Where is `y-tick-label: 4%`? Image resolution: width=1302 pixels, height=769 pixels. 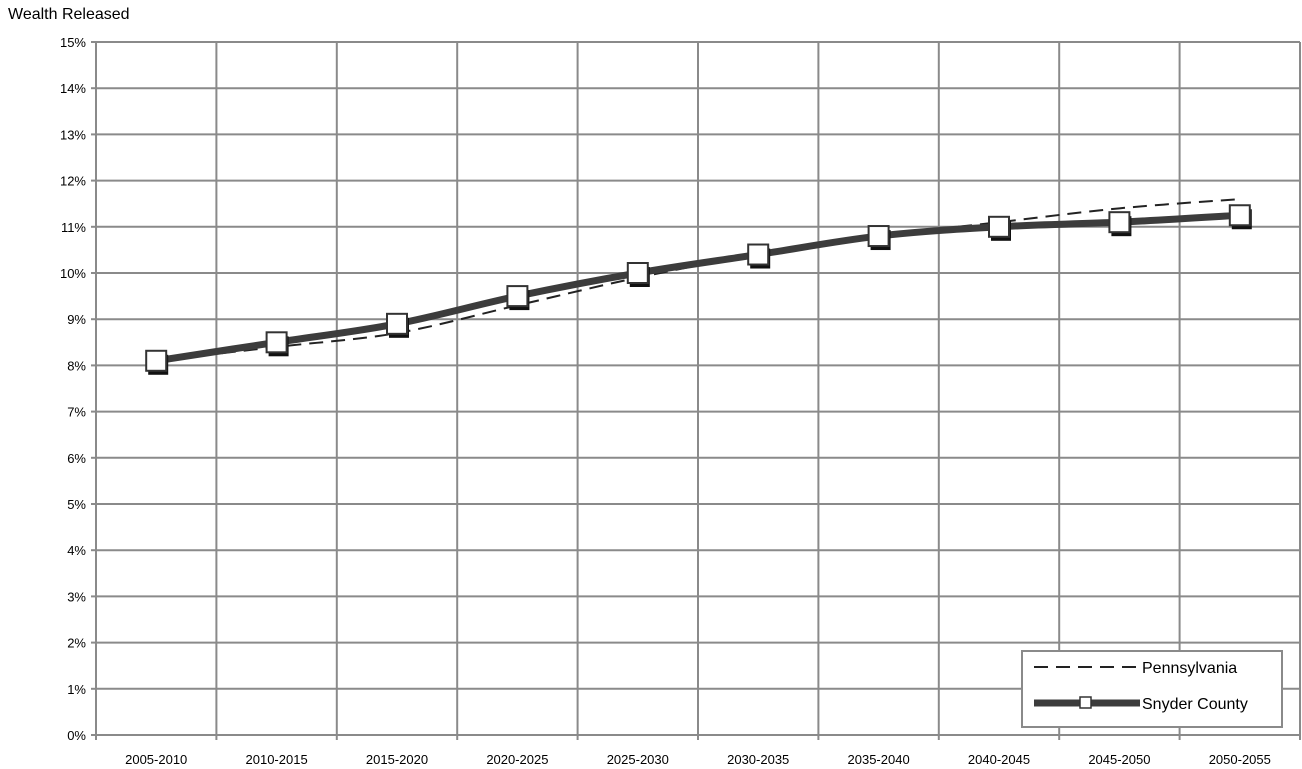
y-tick-label: 4% is located at coordinates (76, 550).